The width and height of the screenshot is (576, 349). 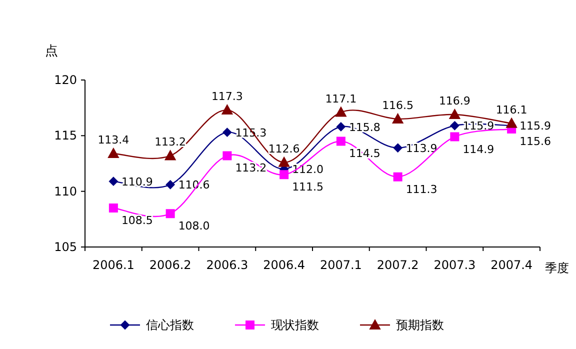 What do you see at coordinates (341, 99) in the screenshot?
I see `data-label: 117.1` at bounding box center [341, 99].